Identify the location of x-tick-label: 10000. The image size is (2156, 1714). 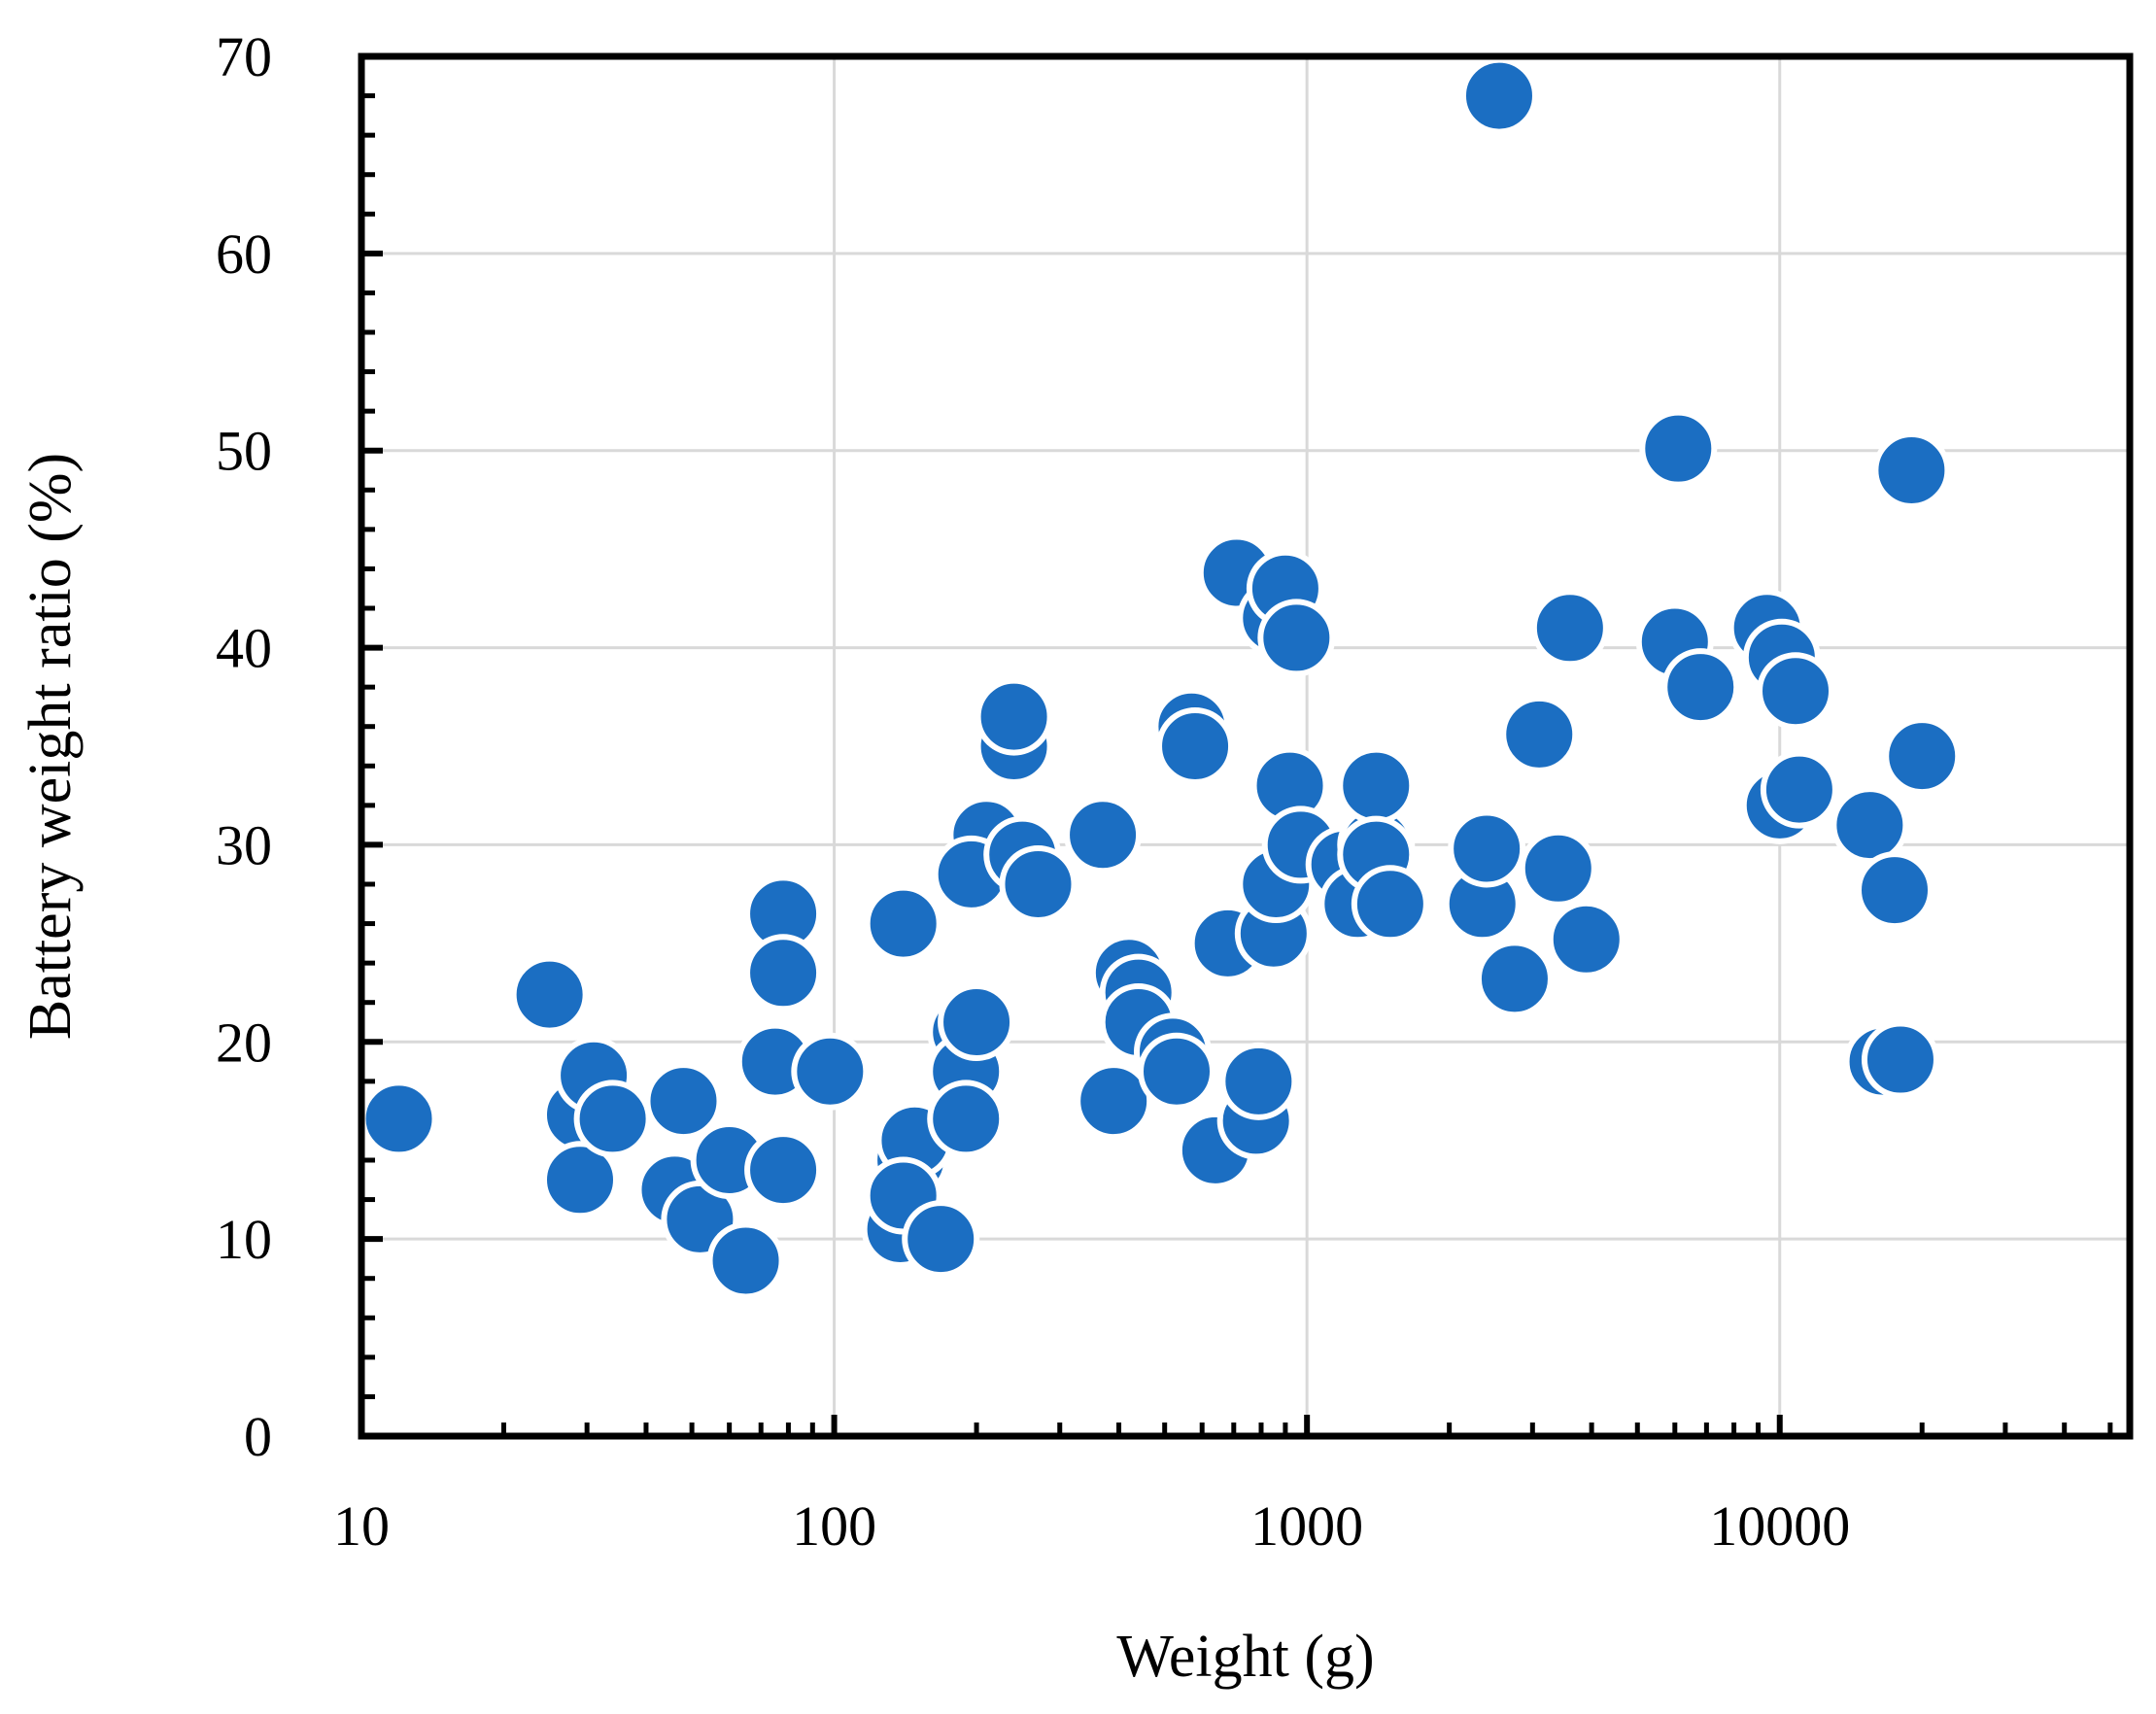
(1779, 1526).